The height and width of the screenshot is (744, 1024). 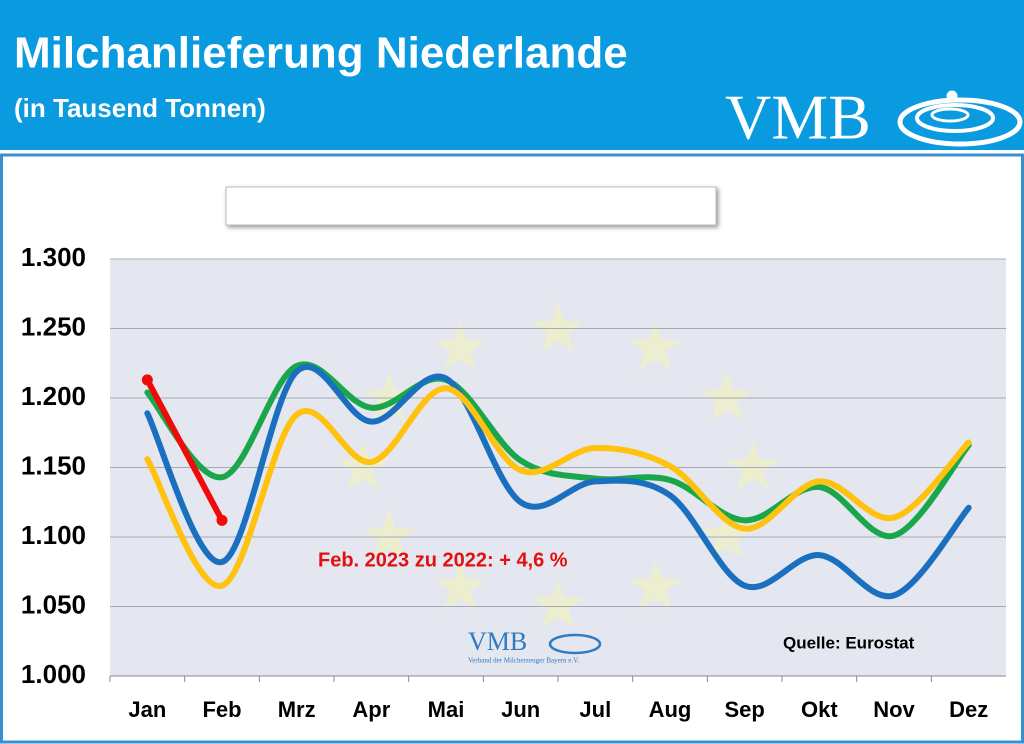 I want to click on x-tick-label: Mrz, so click(x=297, y=709).